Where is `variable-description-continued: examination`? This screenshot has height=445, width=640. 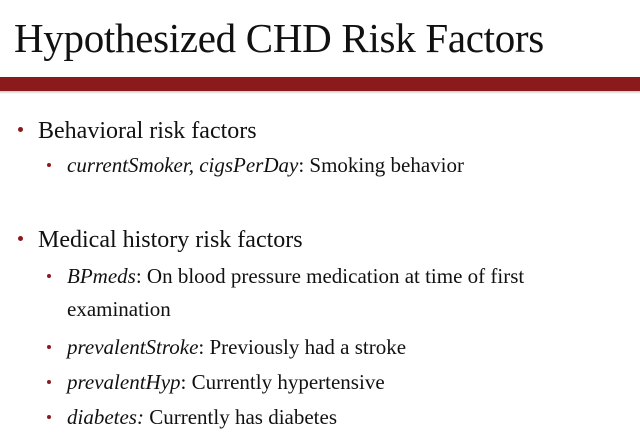 variable-description-continued: examination is located at coordinates (119, 309).